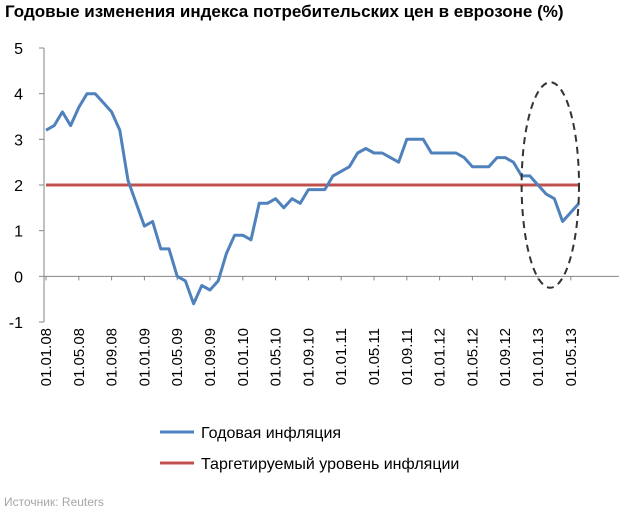 Image resolution: width=643 pixels, height=519 pixels. I want to click on source-note: Источник: Reuters, so click(54, 502).